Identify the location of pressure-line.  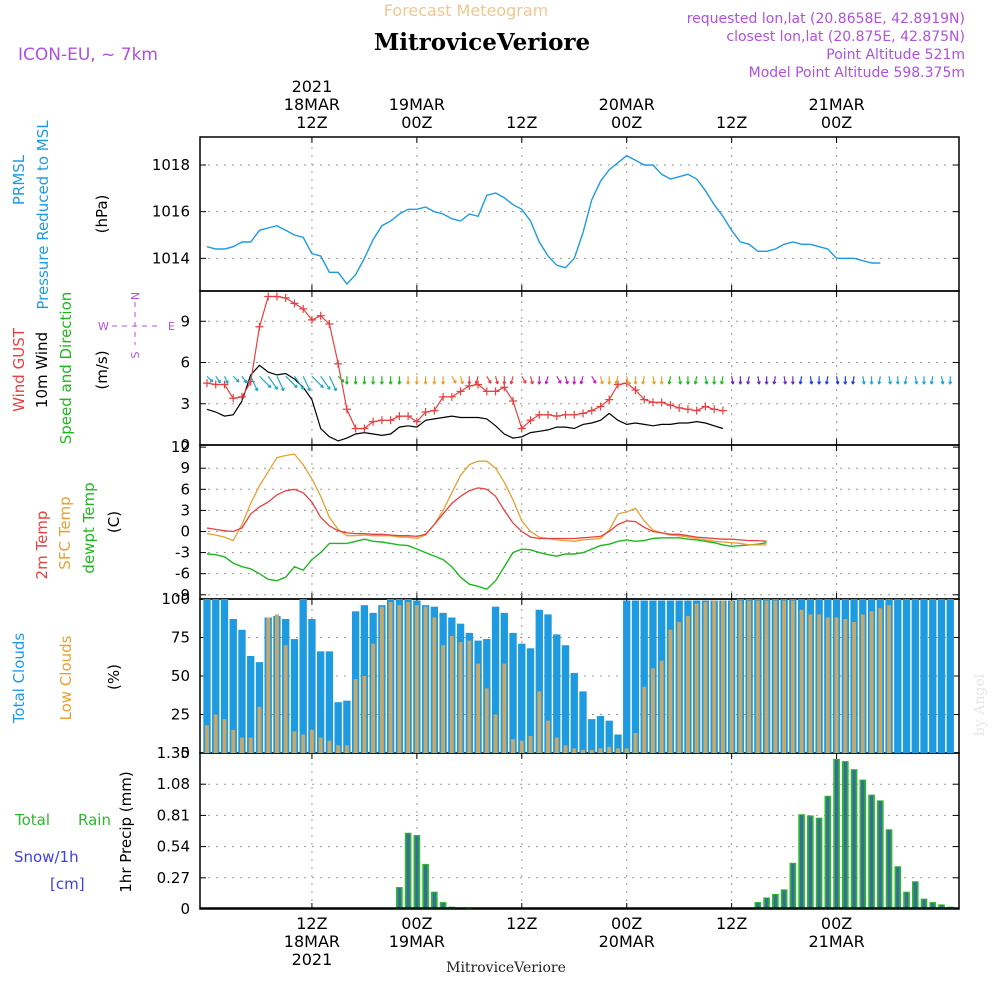
(543, 220).